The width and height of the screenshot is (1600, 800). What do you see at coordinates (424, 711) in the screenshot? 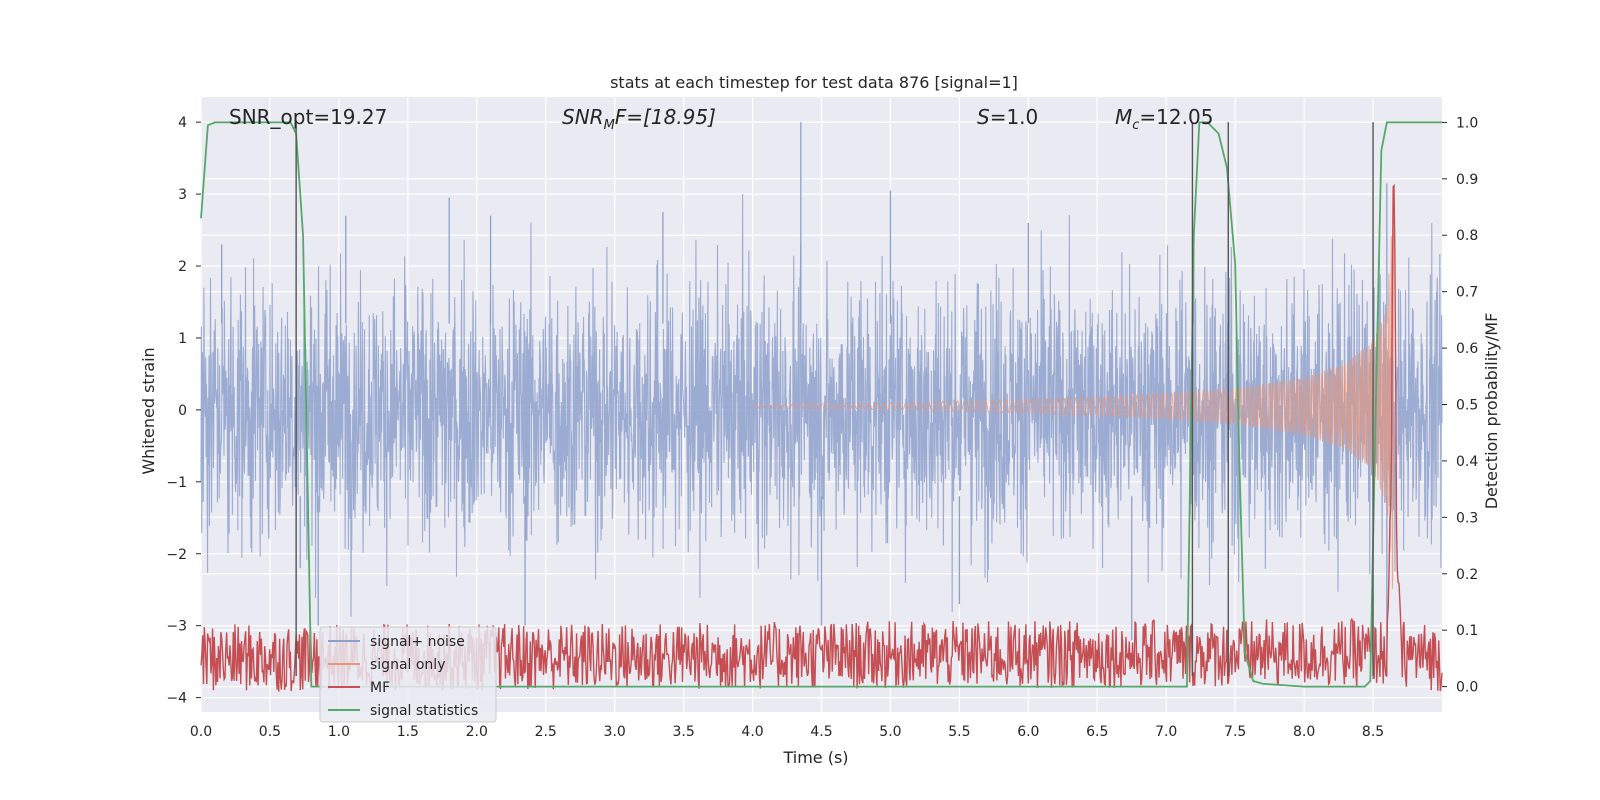
I see `legend-label-signal-statistics: signal statistics` at bounding box center [424, 711].